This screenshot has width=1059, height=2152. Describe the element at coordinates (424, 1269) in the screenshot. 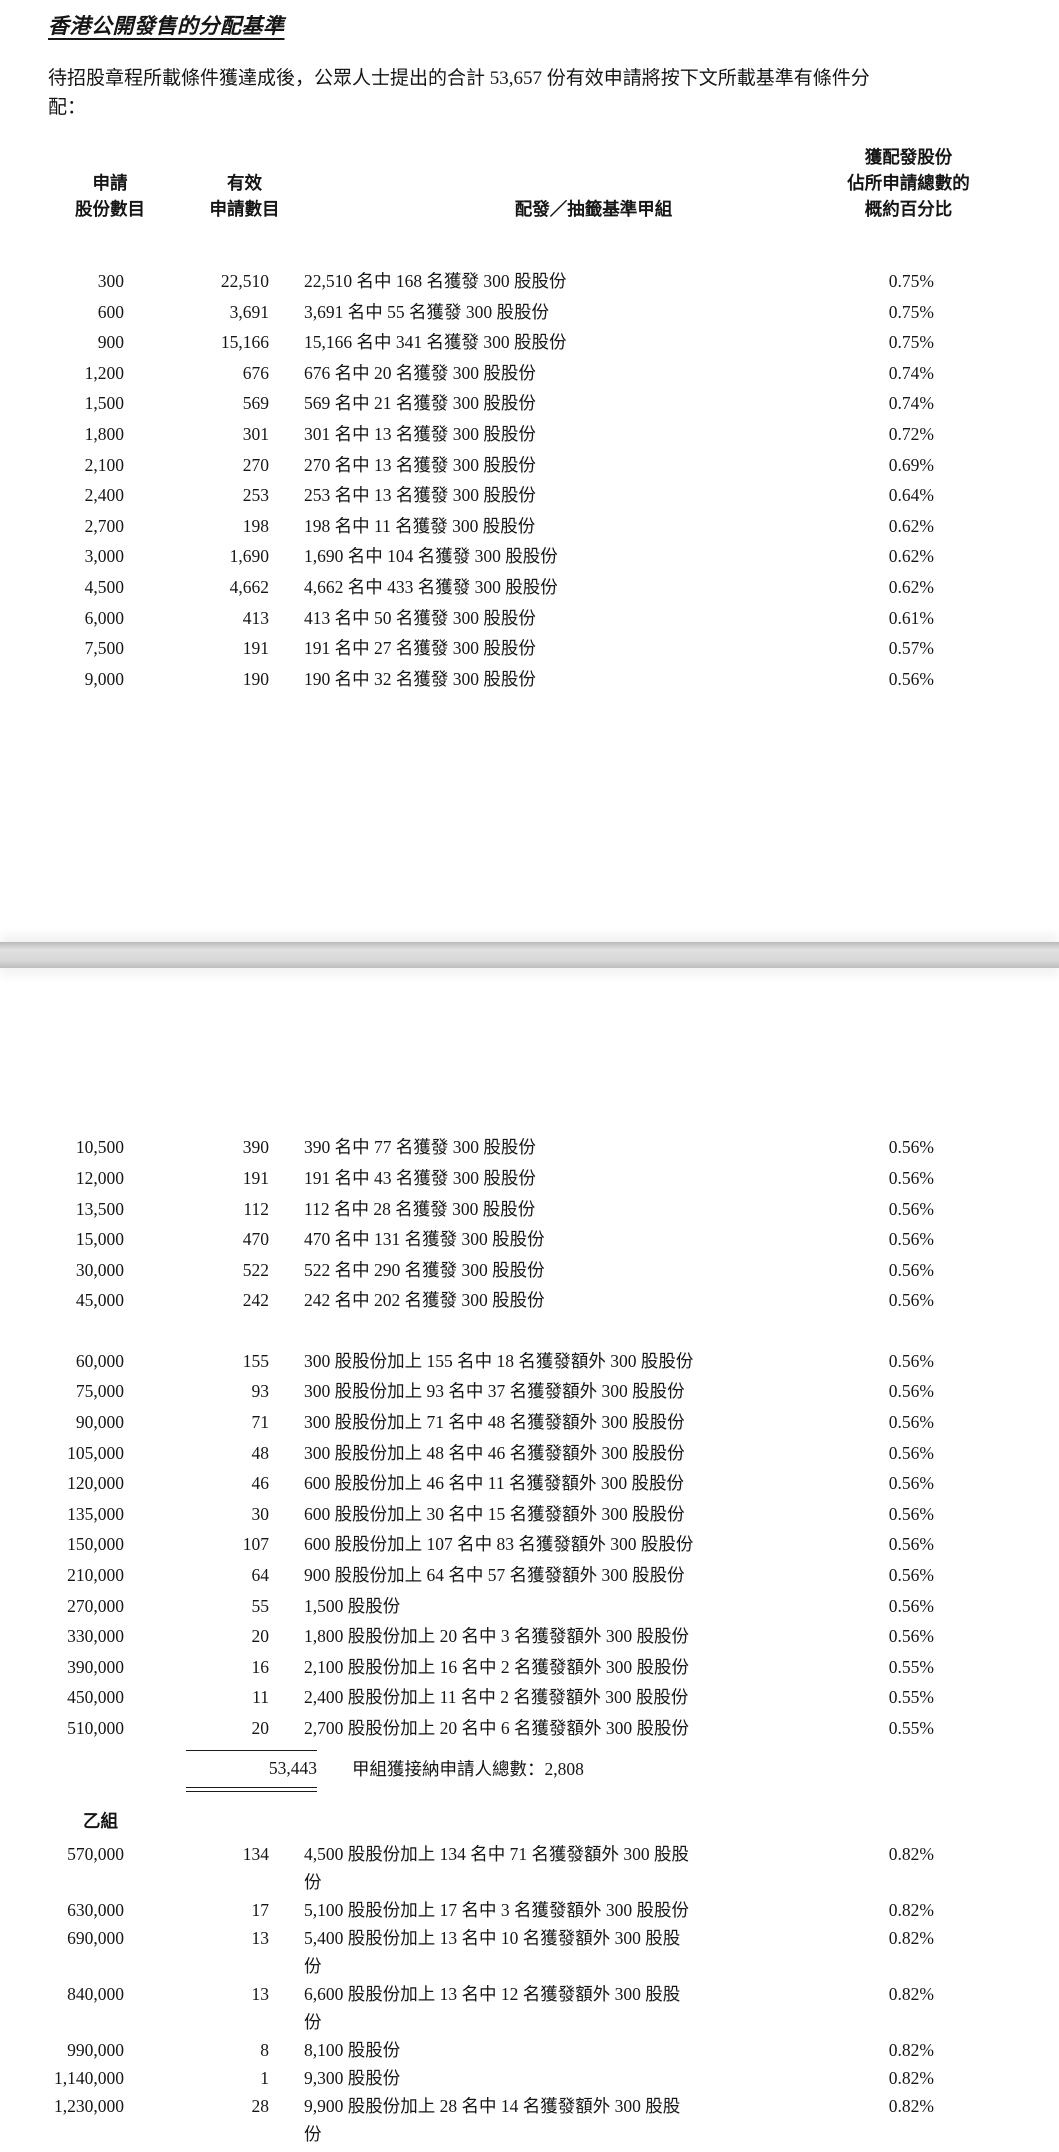

I see `allotment-basis-cell: 522 名中 290 名獲發 300 股股份` at that location.